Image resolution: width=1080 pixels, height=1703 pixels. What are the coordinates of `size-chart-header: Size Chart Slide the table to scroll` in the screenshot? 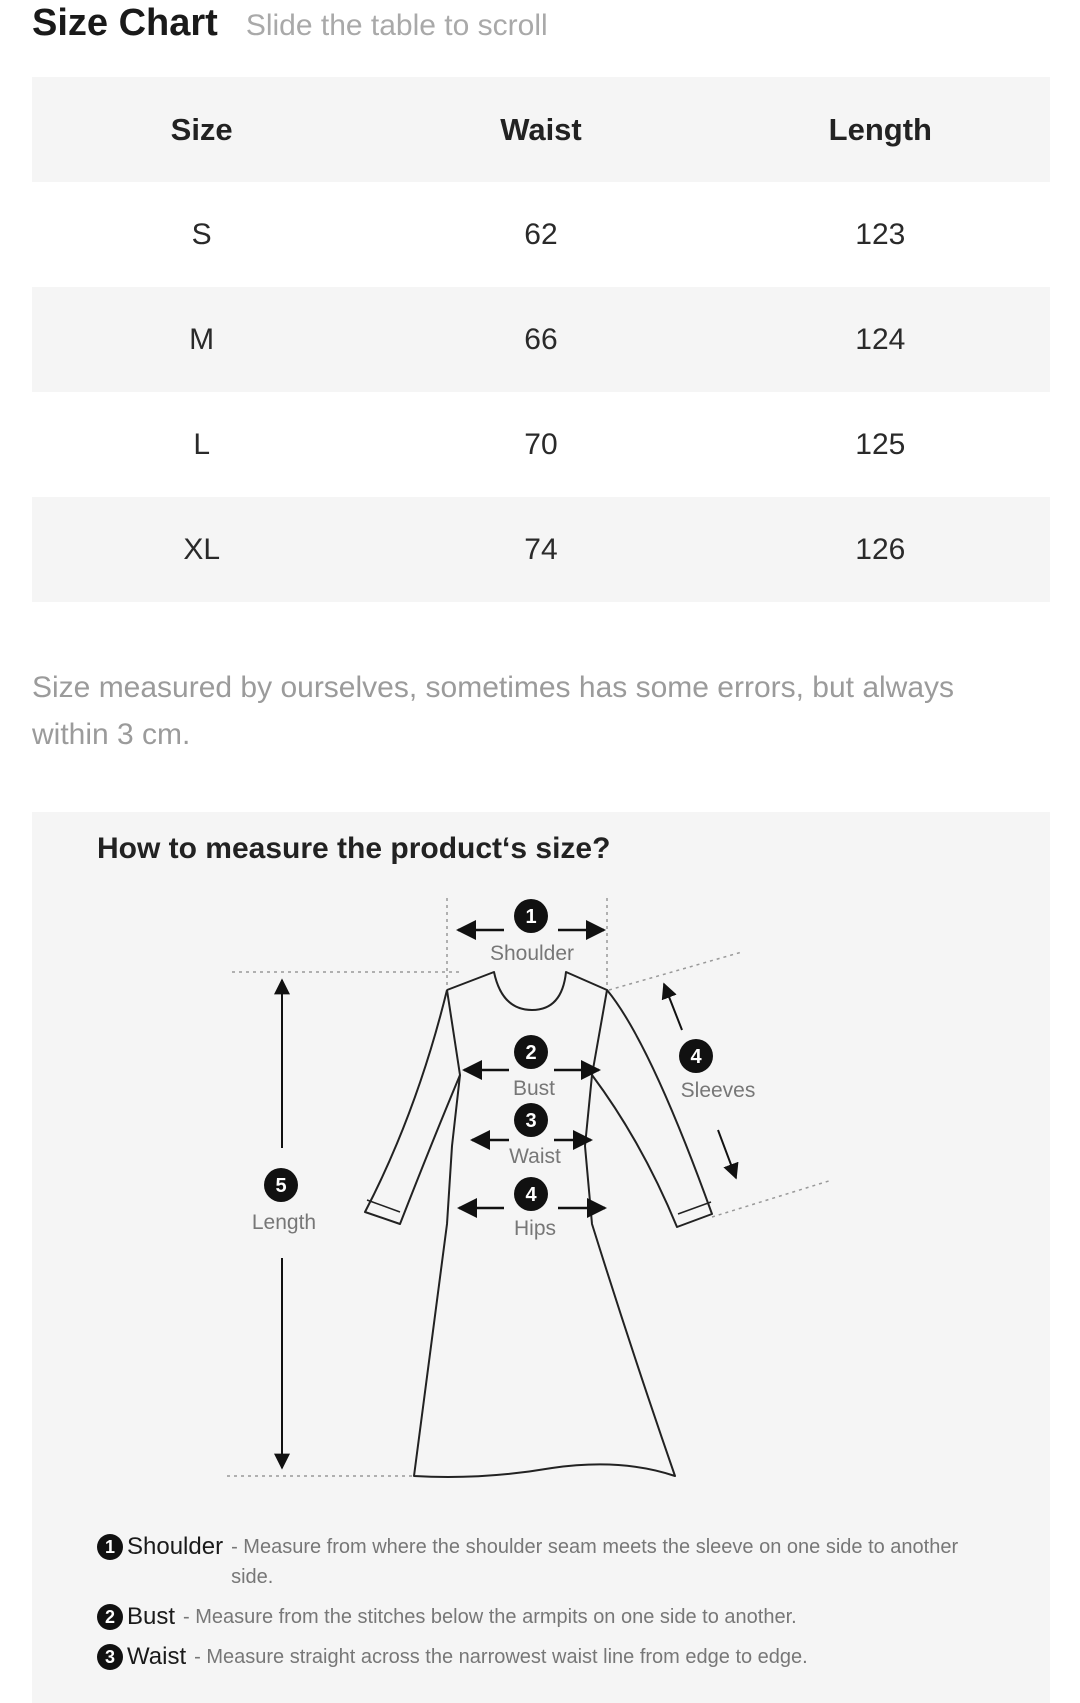 It's located at (290, 24).